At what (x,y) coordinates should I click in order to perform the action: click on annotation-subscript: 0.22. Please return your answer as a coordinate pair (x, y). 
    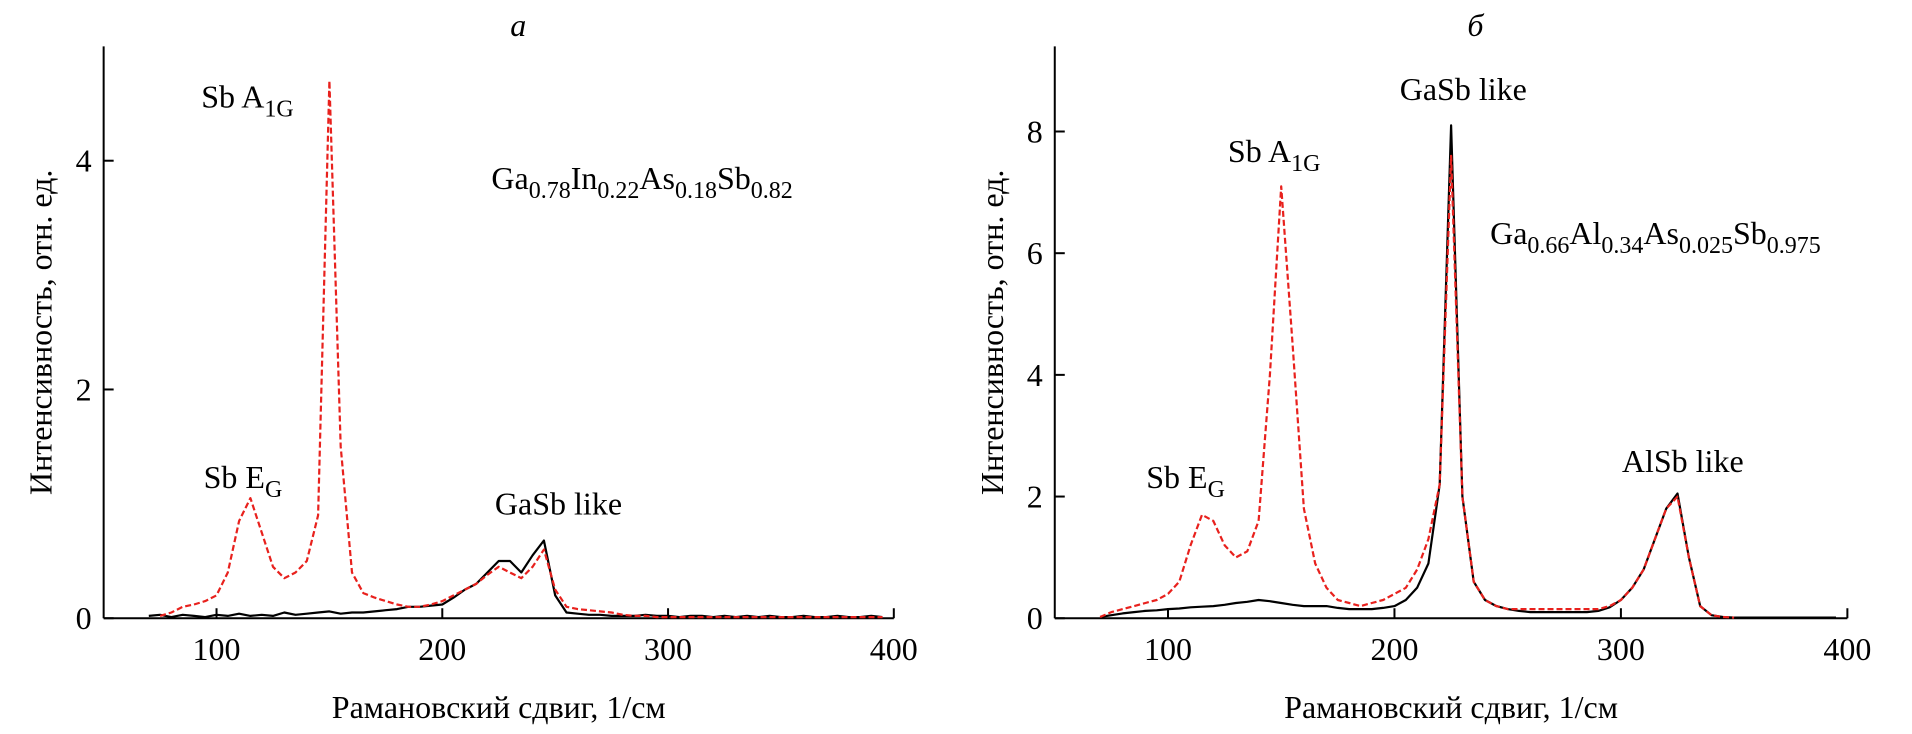
    Looking at the image, I should click on (618, 191).